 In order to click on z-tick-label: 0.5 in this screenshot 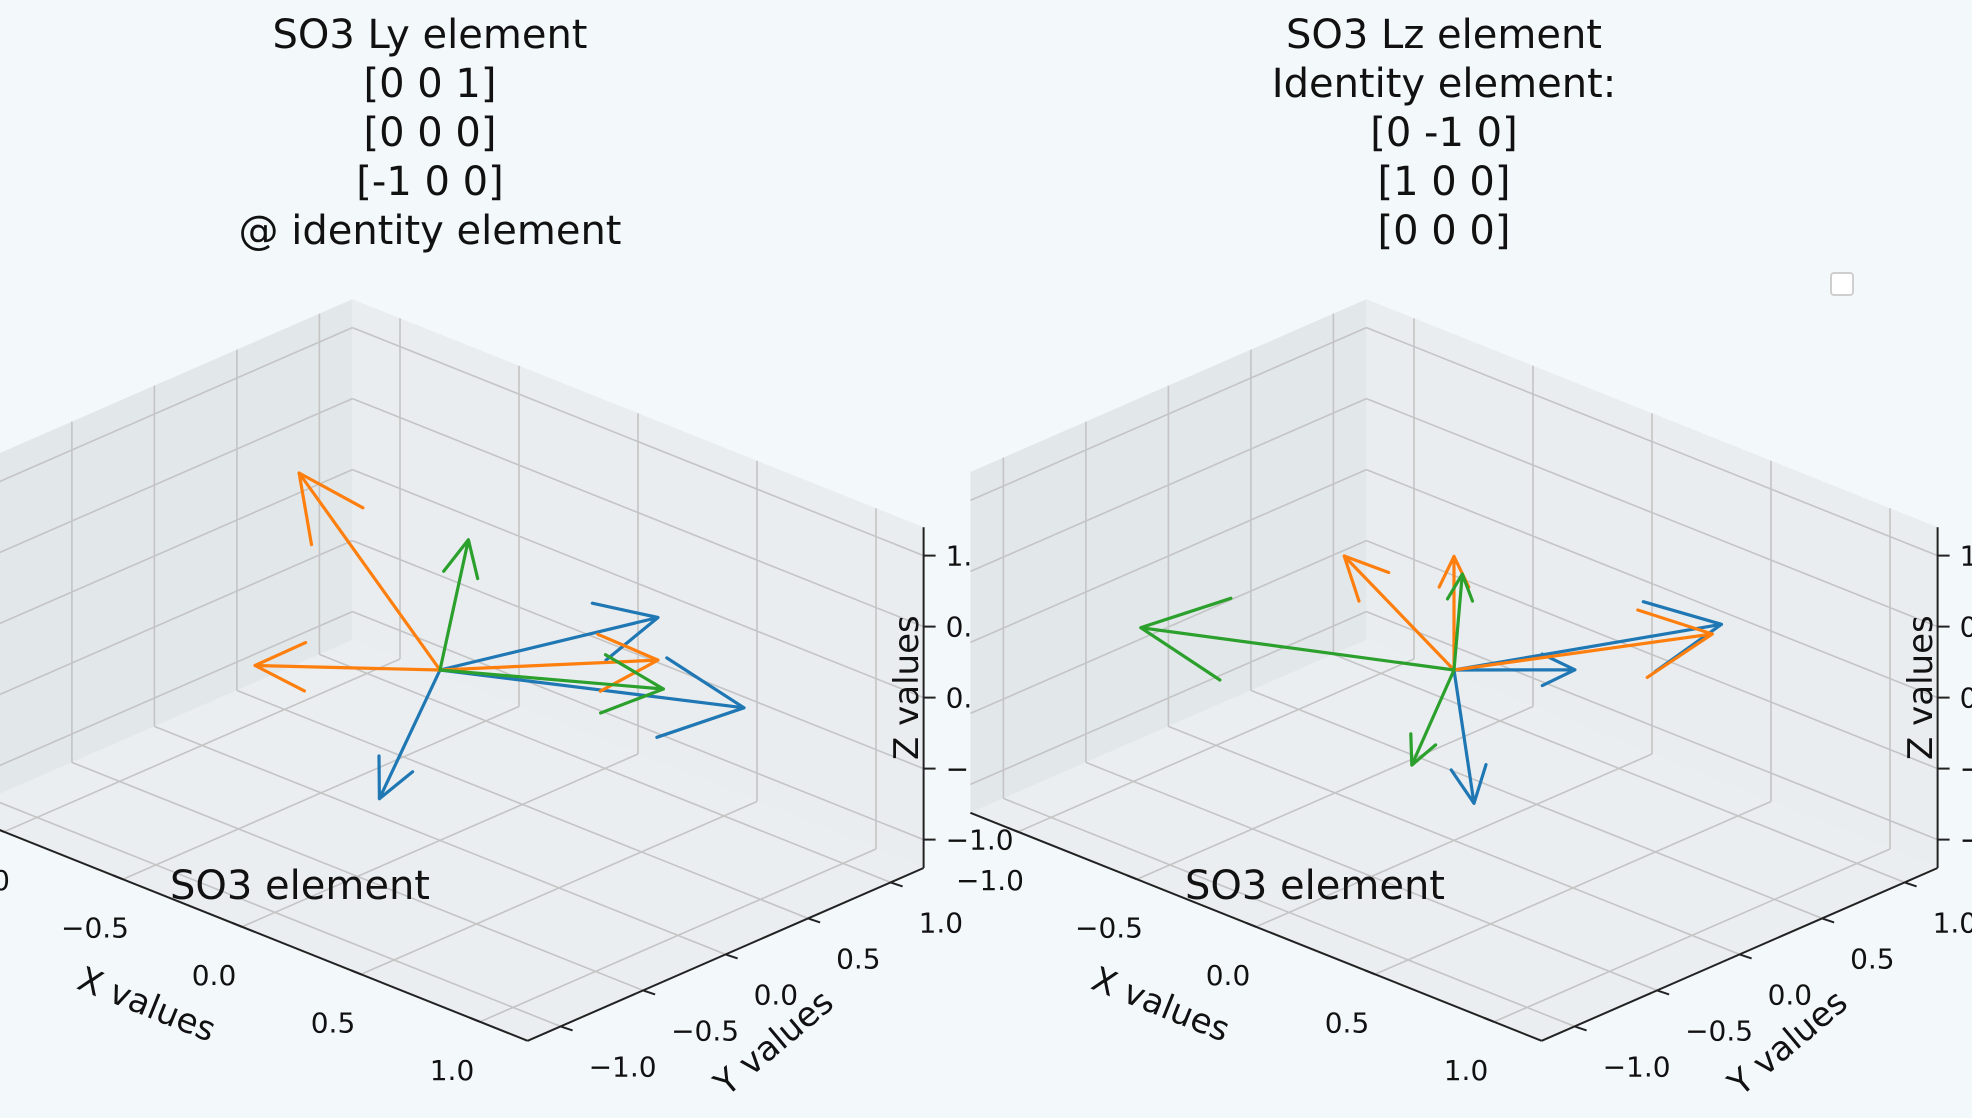, I will do `click(1966, 627)`.